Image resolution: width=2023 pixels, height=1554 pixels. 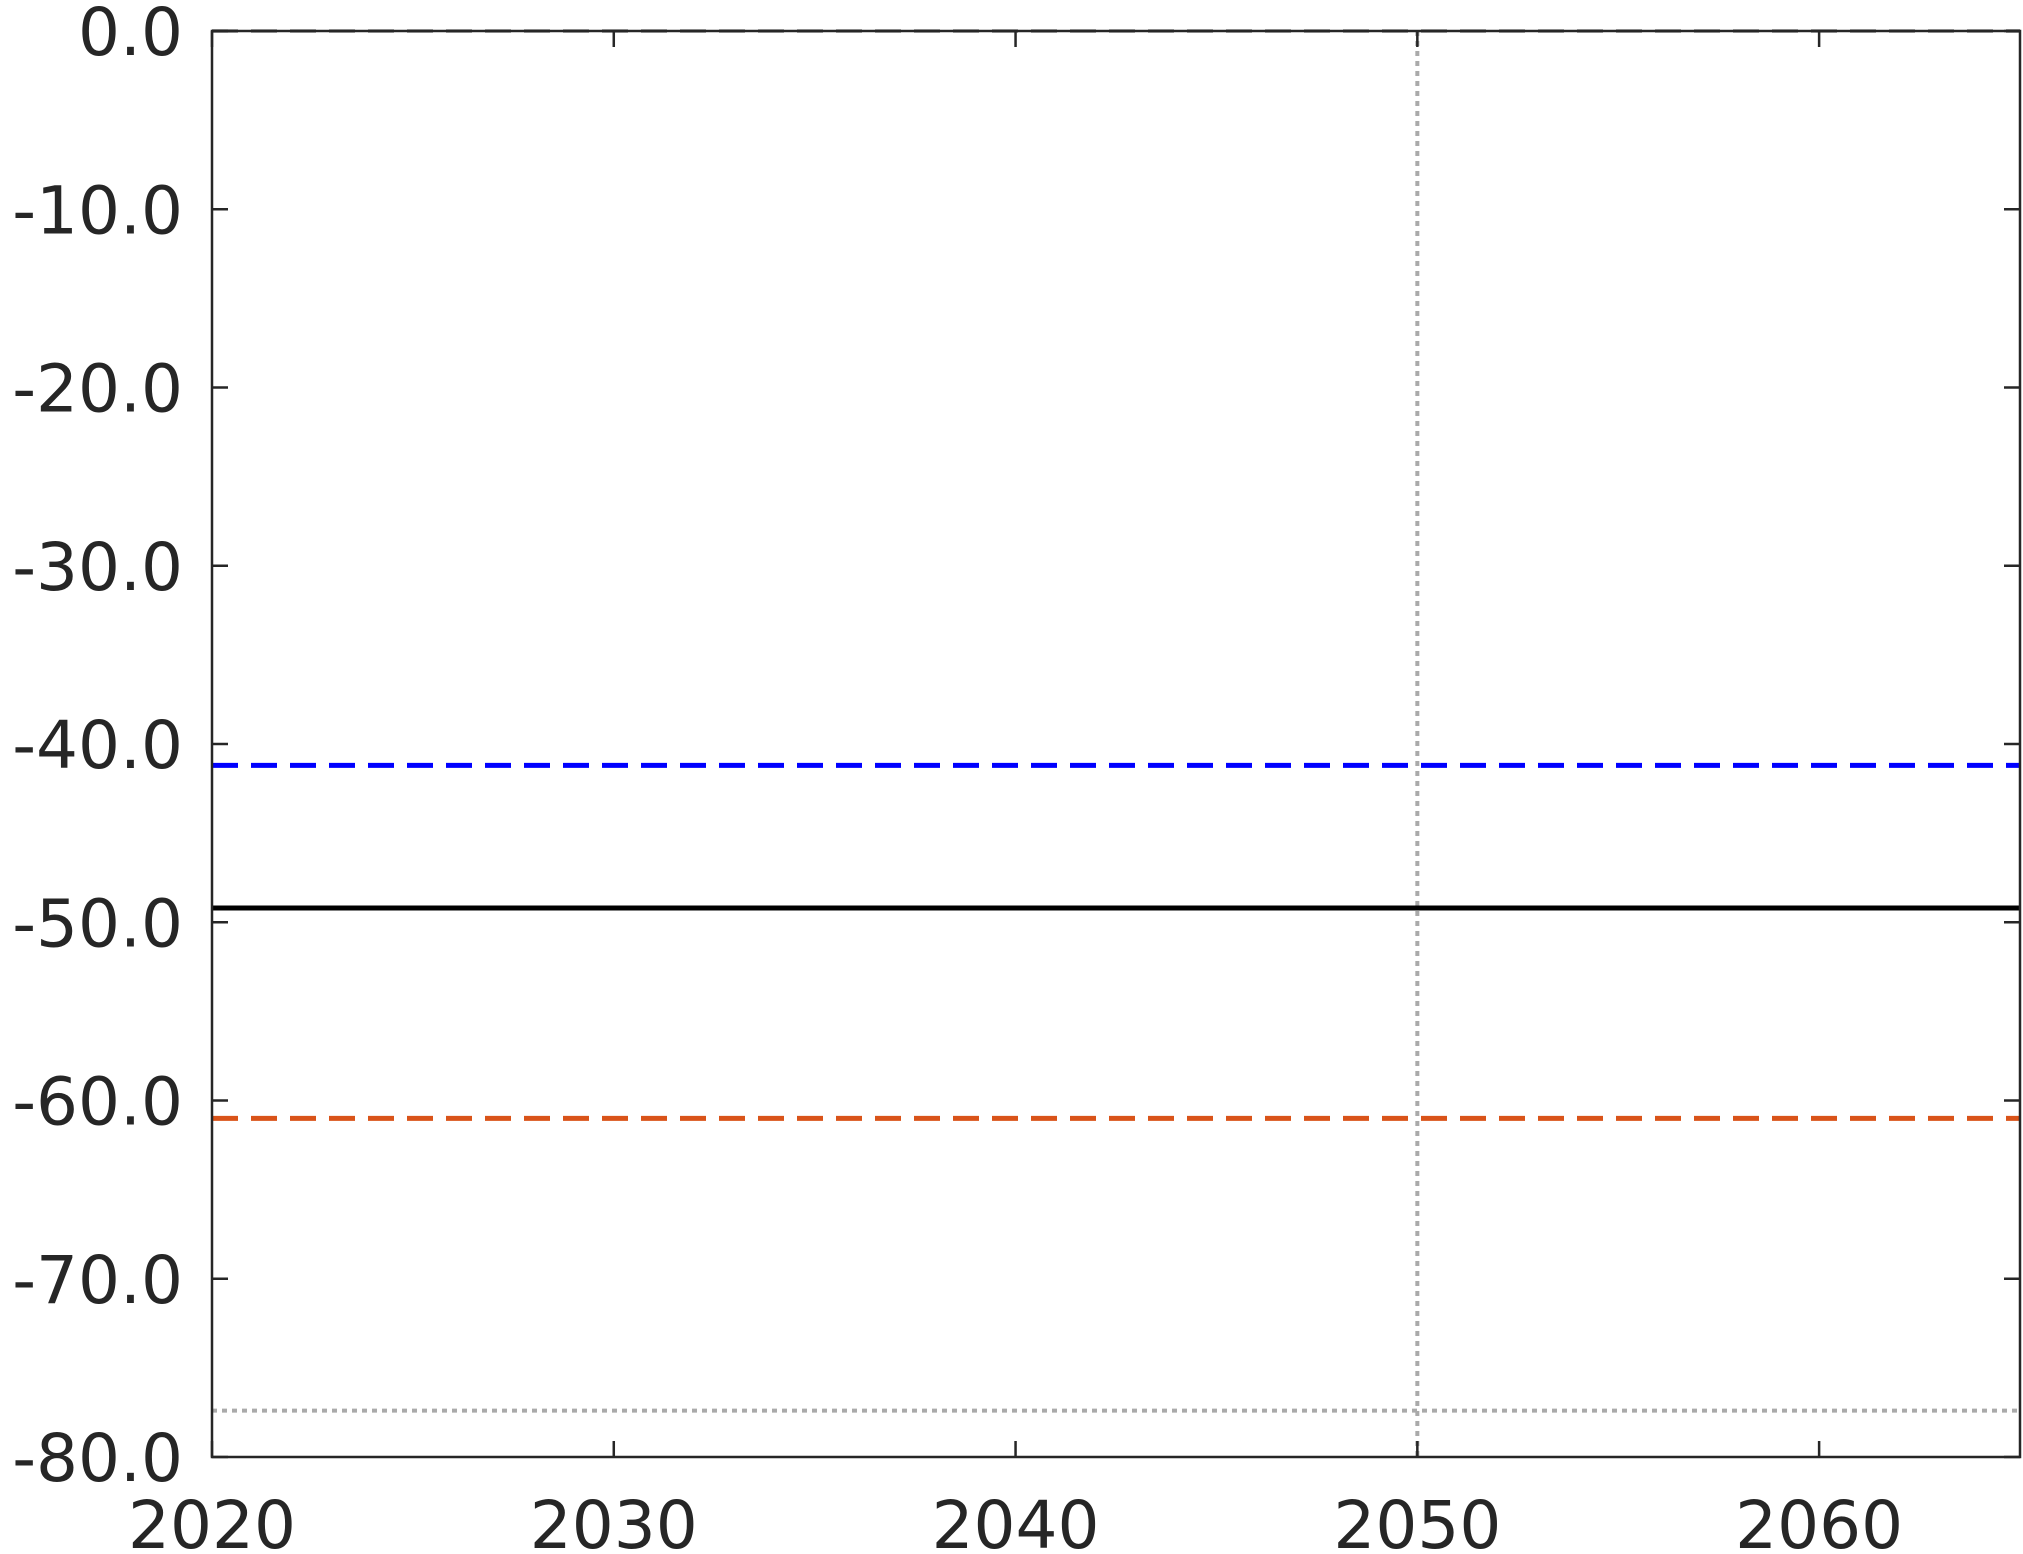 I want to click on y-tick-label: -20.0, so click(x=97, y=389).